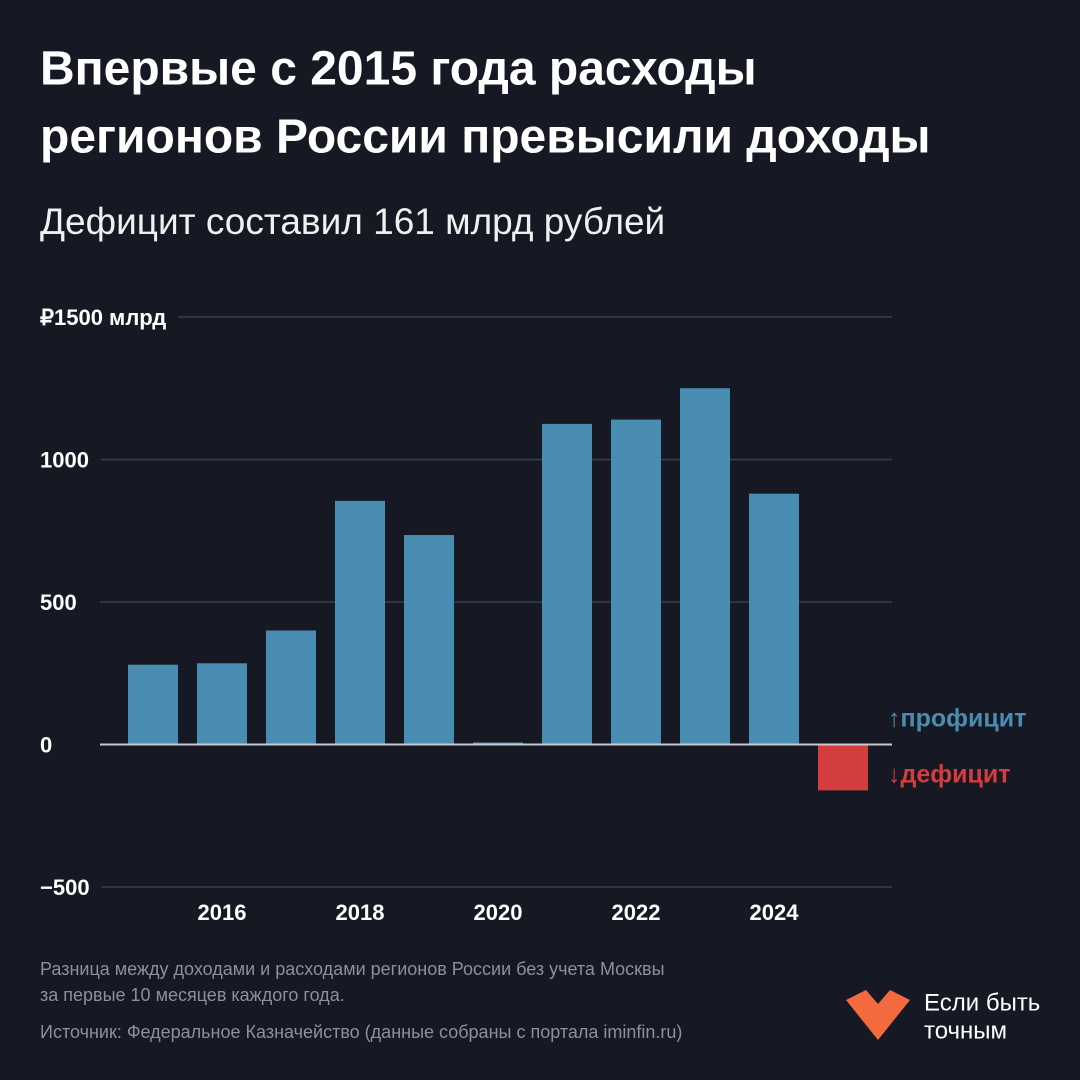 This screenshot has height=1080, width=1080. I want to click on chart-title: регионов России превысили доходы, so click(485, 137).